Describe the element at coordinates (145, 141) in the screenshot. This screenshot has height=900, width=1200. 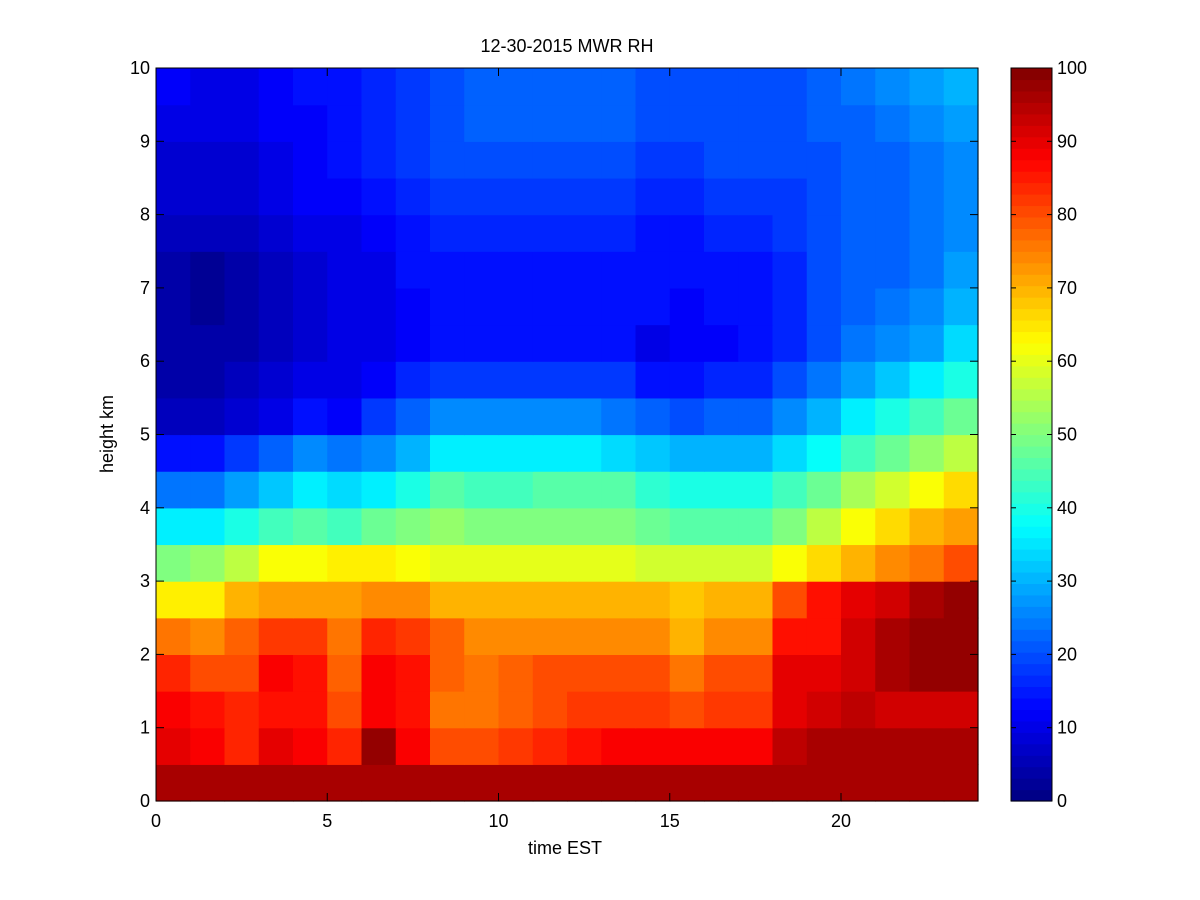
I see `y-tick-label: 9` at that location.